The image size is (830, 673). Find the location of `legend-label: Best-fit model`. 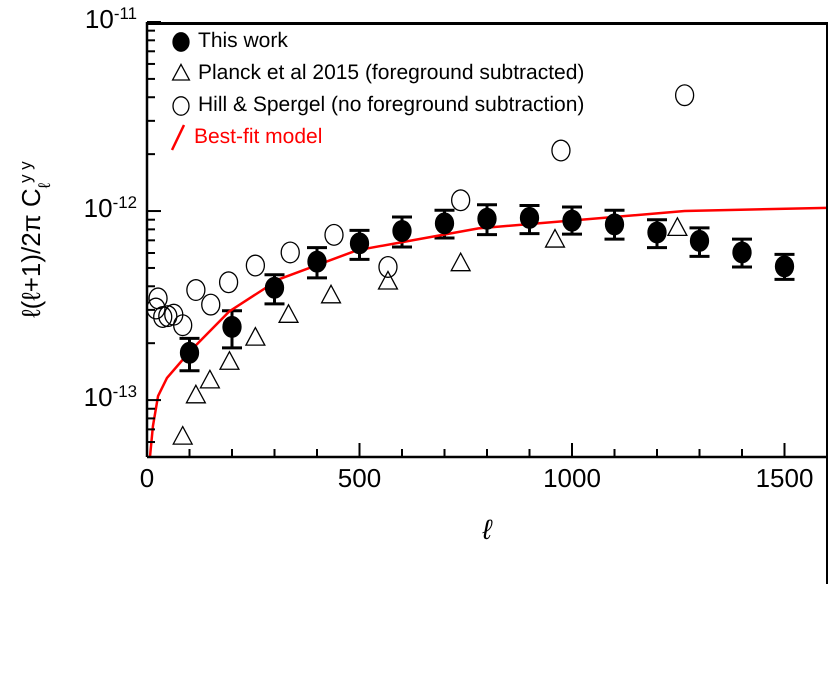

legend-label: Best-fit model is located at coordinates (258, 137).